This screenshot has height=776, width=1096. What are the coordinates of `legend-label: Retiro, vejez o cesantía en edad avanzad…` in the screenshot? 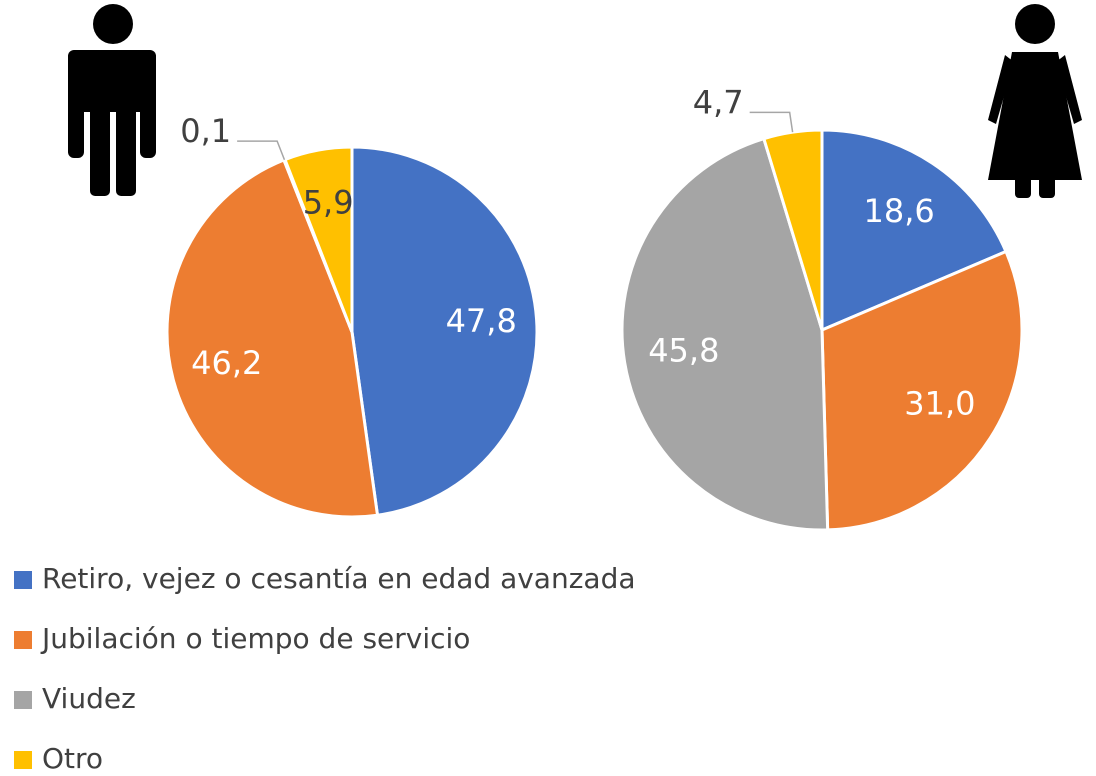 It's located at (339, 578).